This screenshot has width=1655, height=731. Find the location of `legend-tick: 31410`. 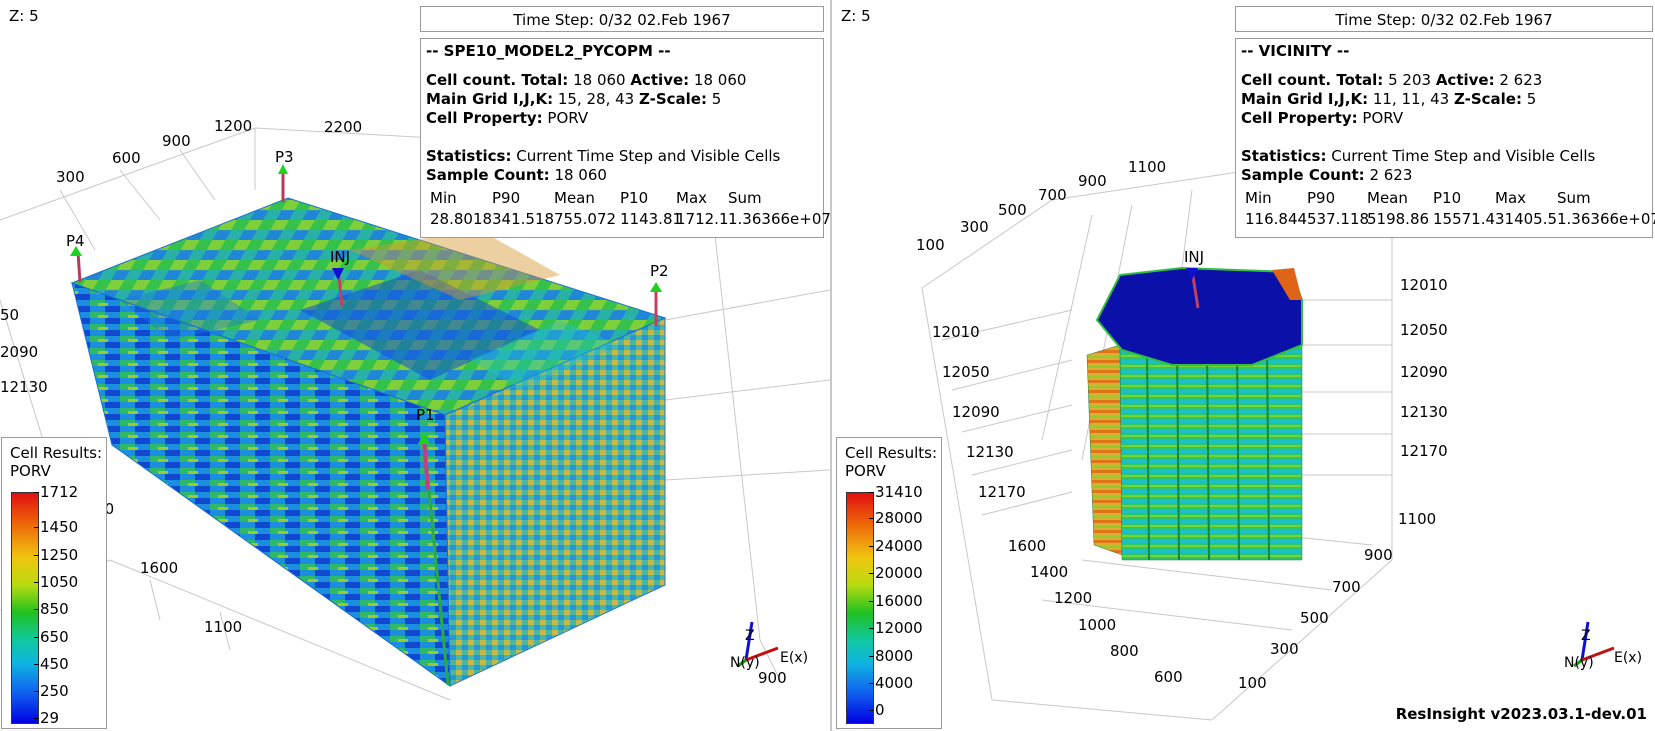

legend-tick: 31410 is located at coordinates (896, 492).